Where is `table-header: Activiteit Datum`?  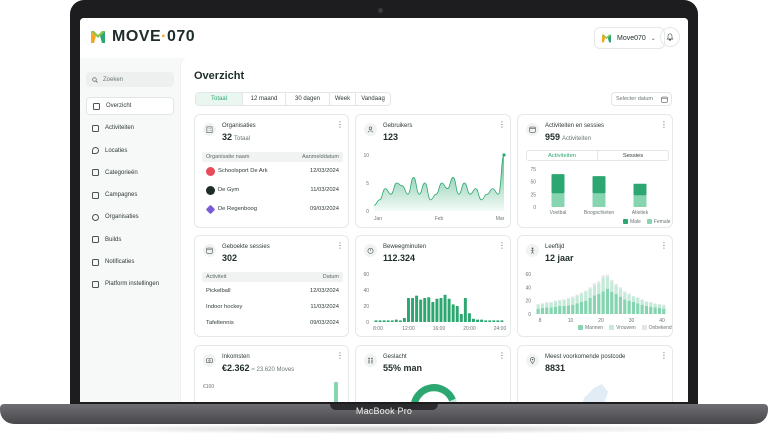
table-header: Activiteit Datum is located at coordinates (272, 277).